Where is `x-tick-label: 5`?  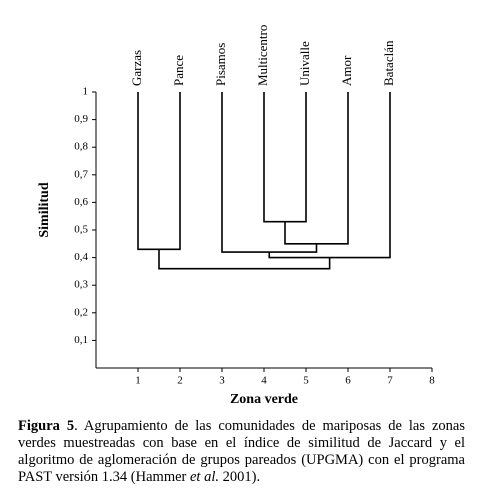
x-tick-label: 5 is located at coordinates (306, 381).